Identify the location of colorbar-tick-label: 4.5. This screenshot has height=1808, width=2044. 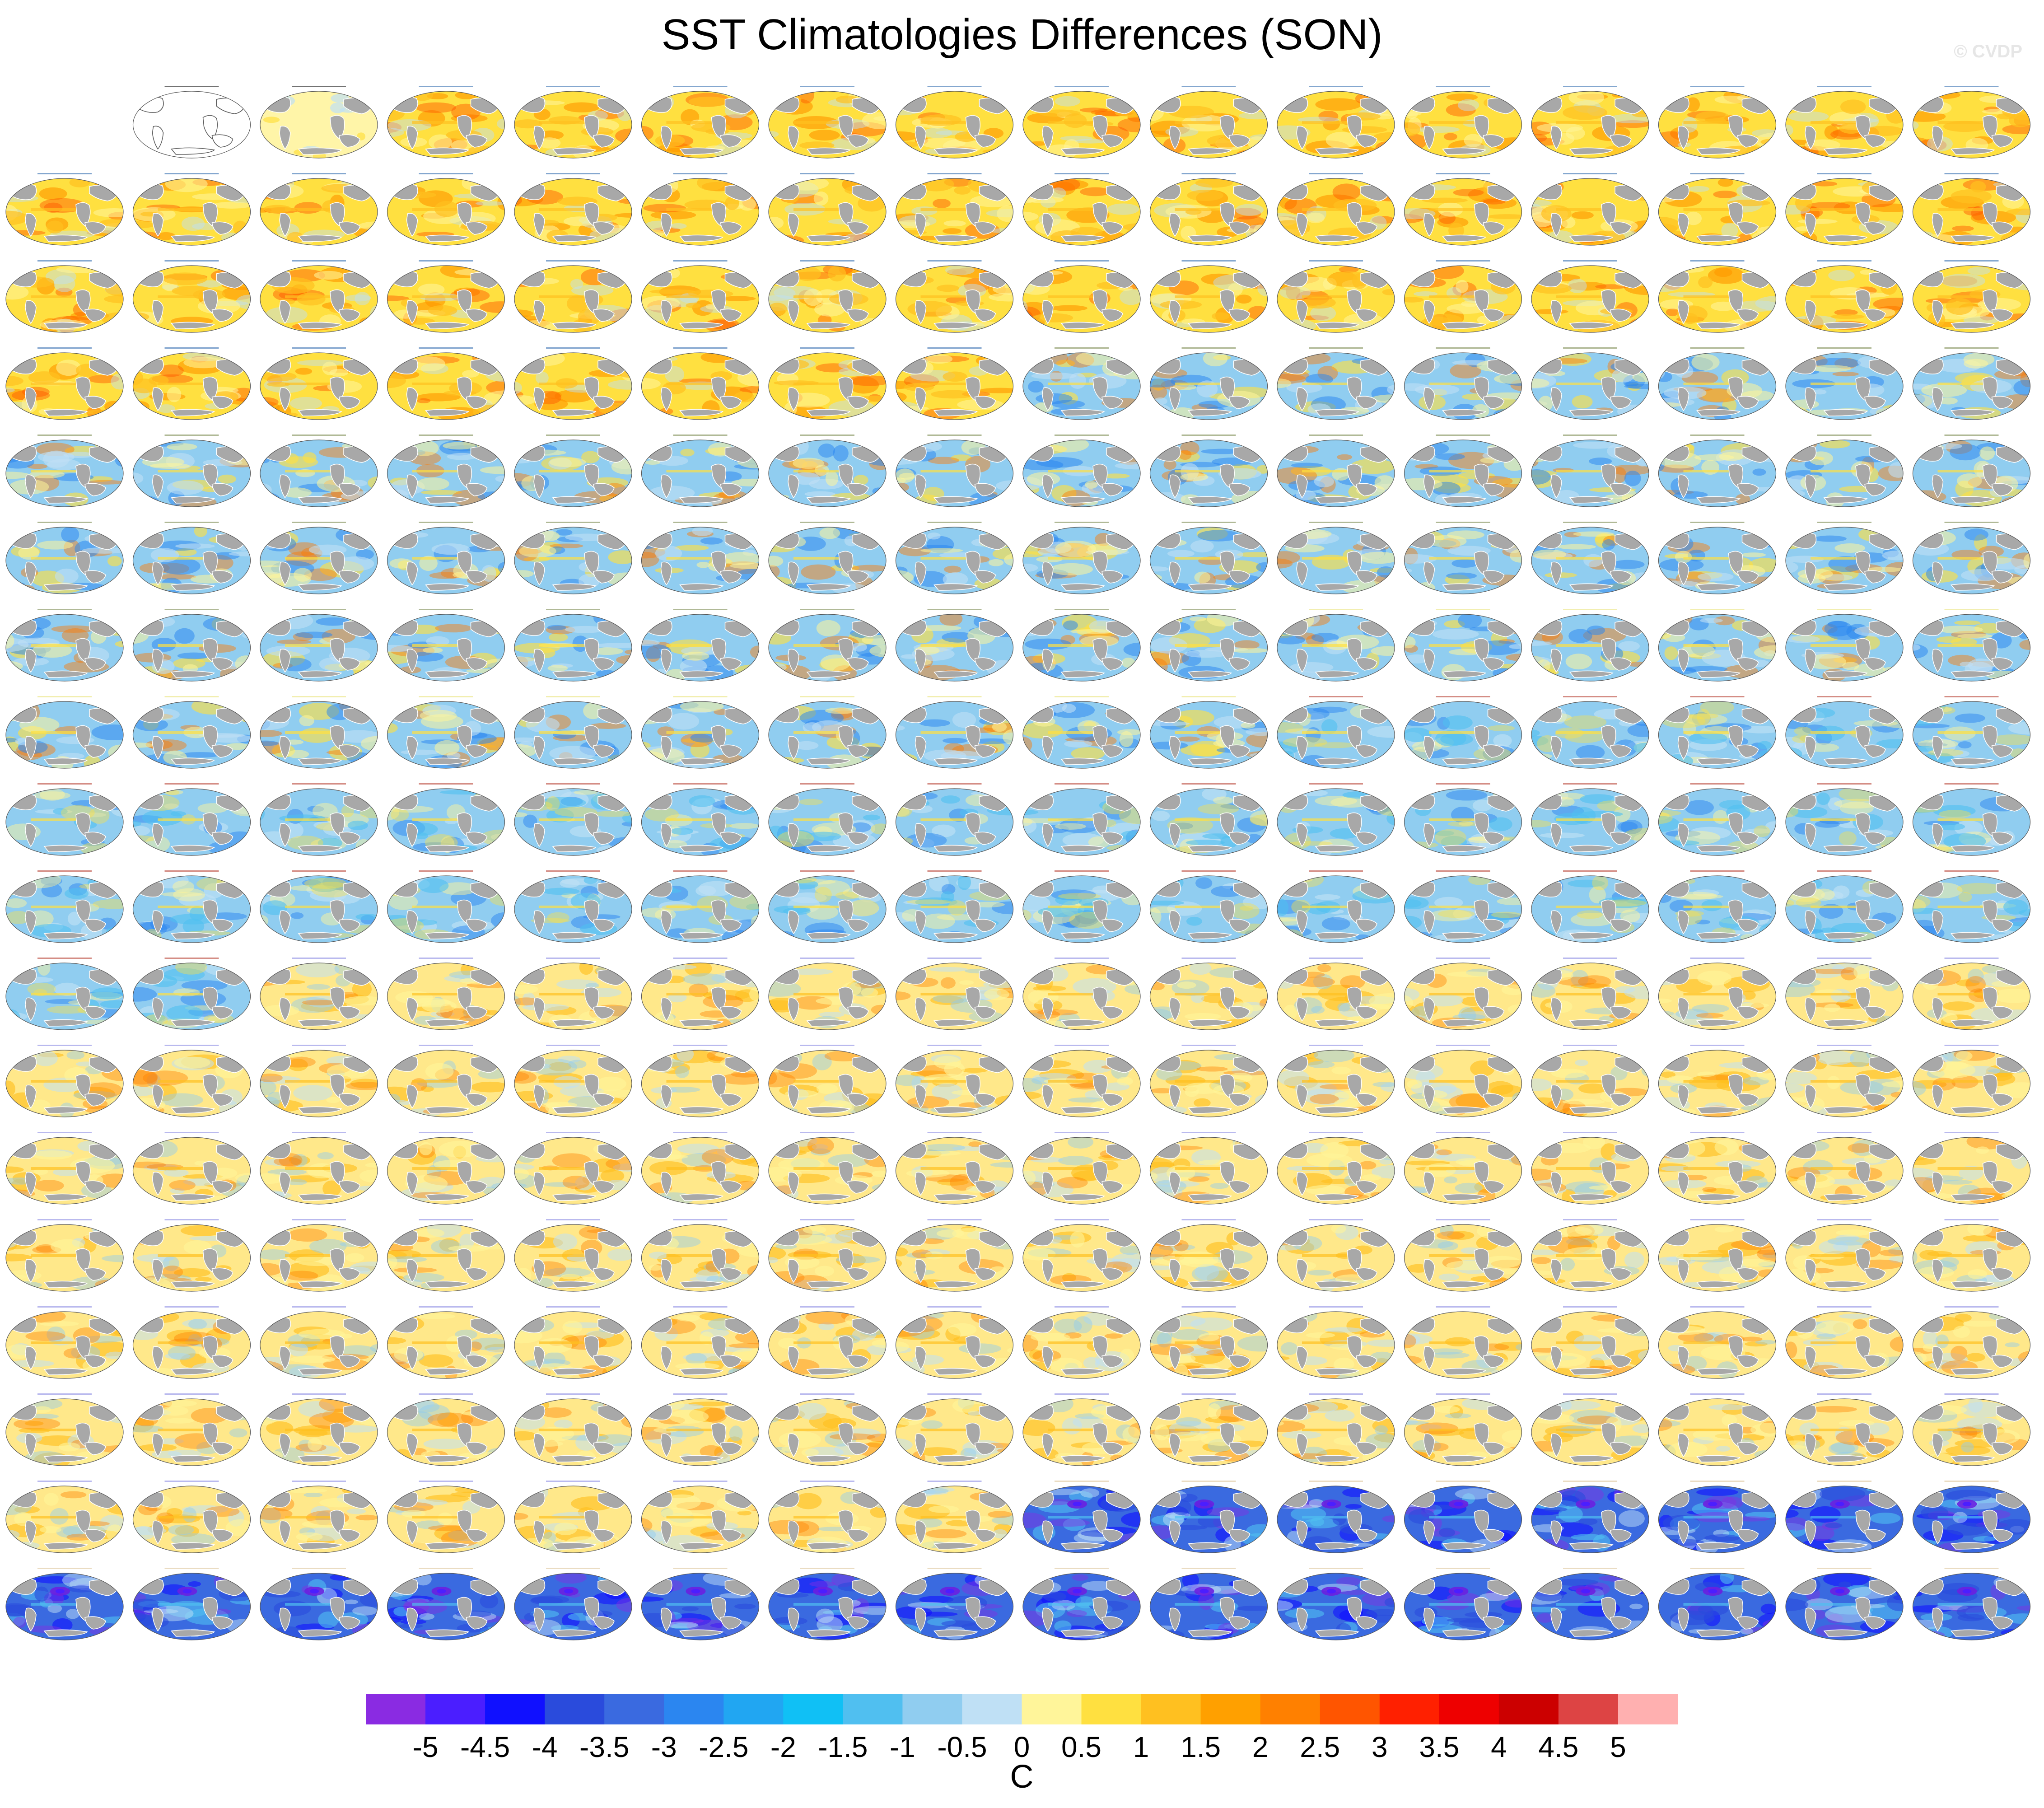
(1558, 1747).